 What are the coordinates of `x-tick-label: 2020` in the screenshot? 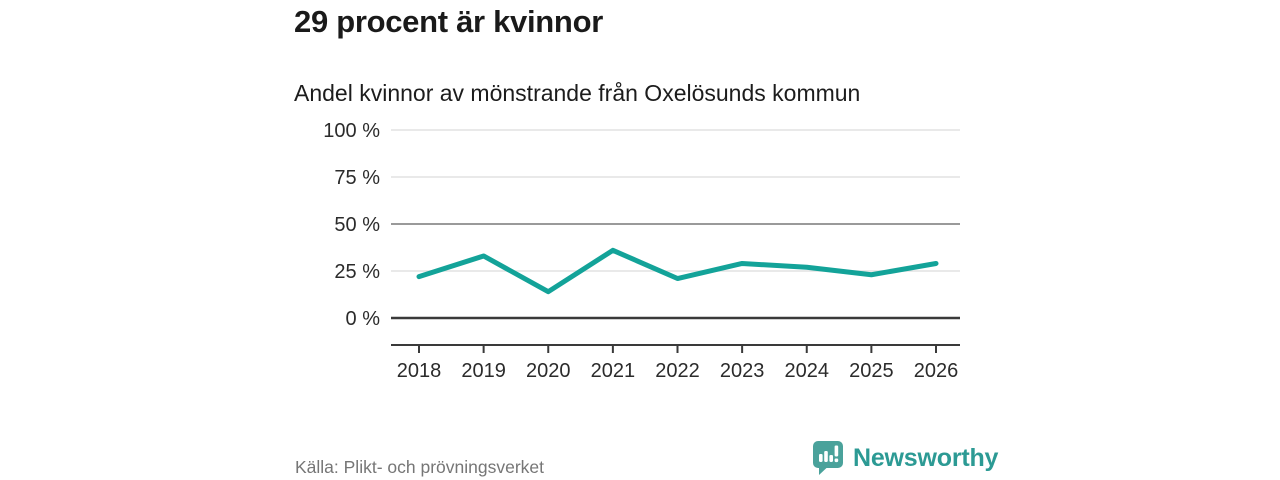 It's located at (548, 371).